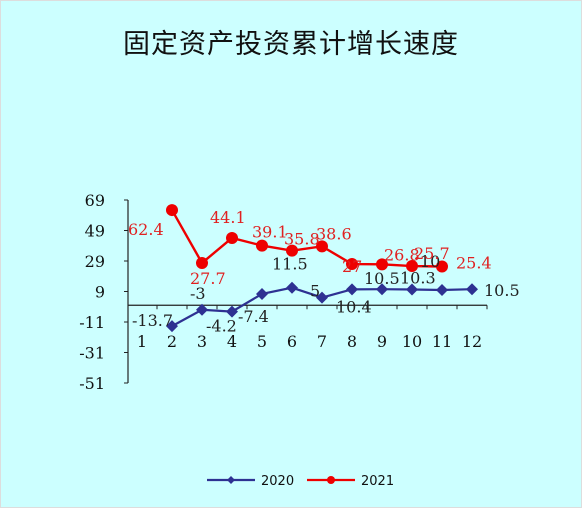 Image resolution: width=582 pixels, height=508 pixels. I want to click on x-tick-label: 4, so click(232, 341).